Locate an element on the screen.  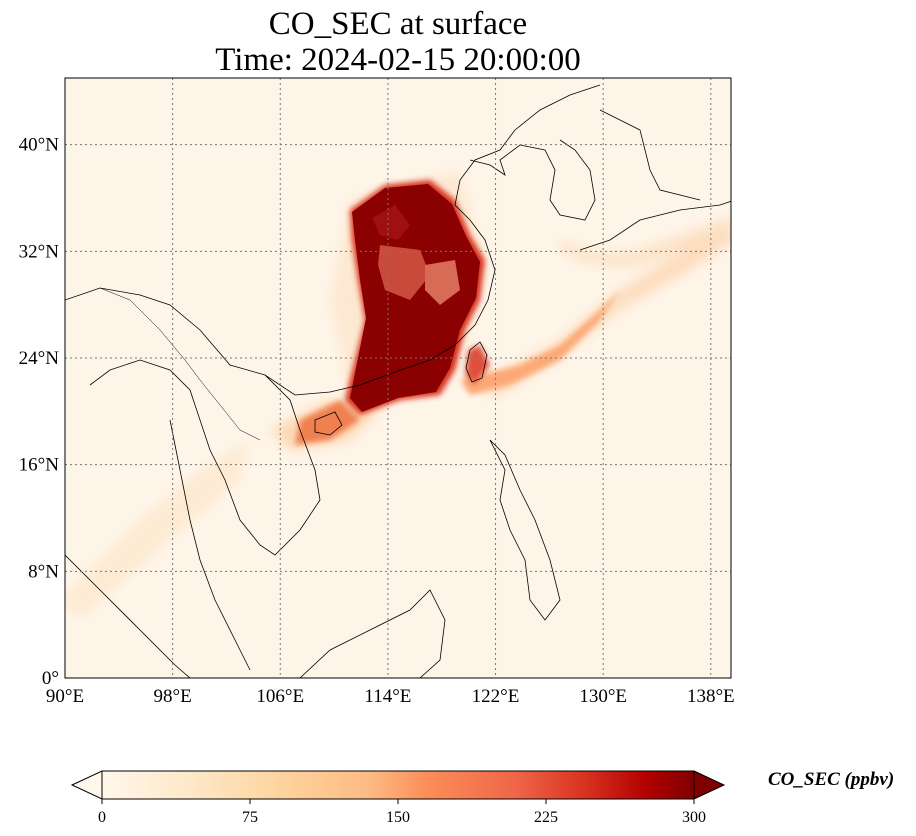
colorbar-tick-label: 225 is located at coordinates (546, 817).